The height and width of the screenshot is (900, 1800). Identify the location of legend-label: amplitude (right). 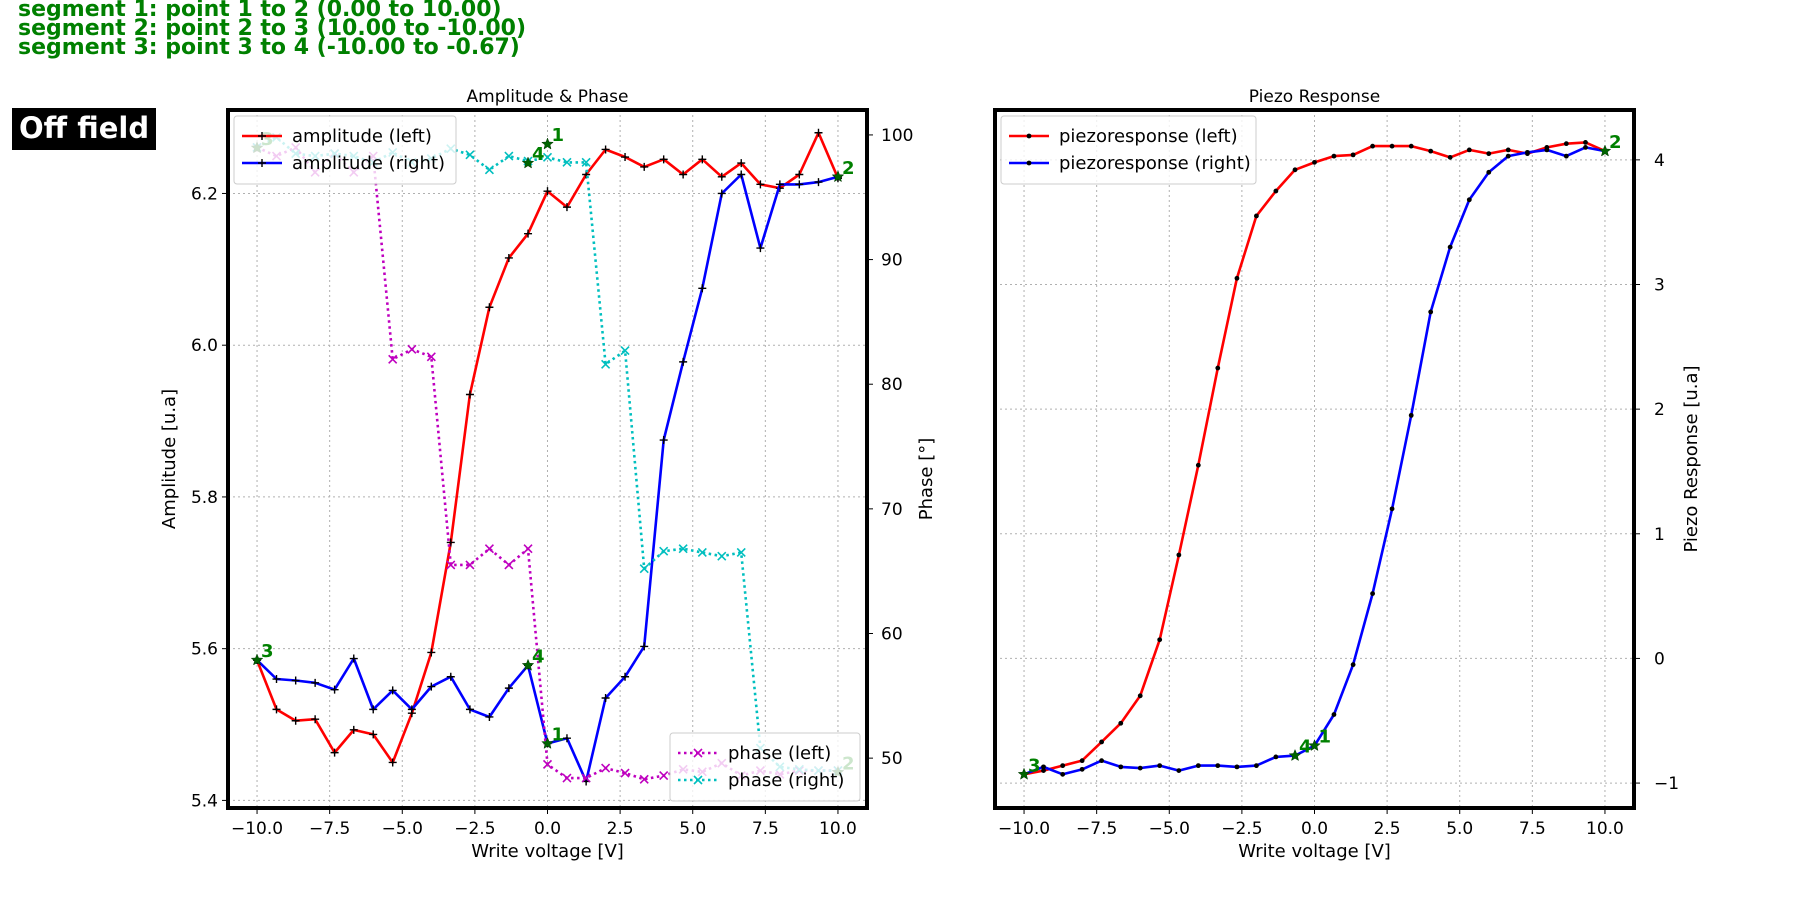
(368, 163).